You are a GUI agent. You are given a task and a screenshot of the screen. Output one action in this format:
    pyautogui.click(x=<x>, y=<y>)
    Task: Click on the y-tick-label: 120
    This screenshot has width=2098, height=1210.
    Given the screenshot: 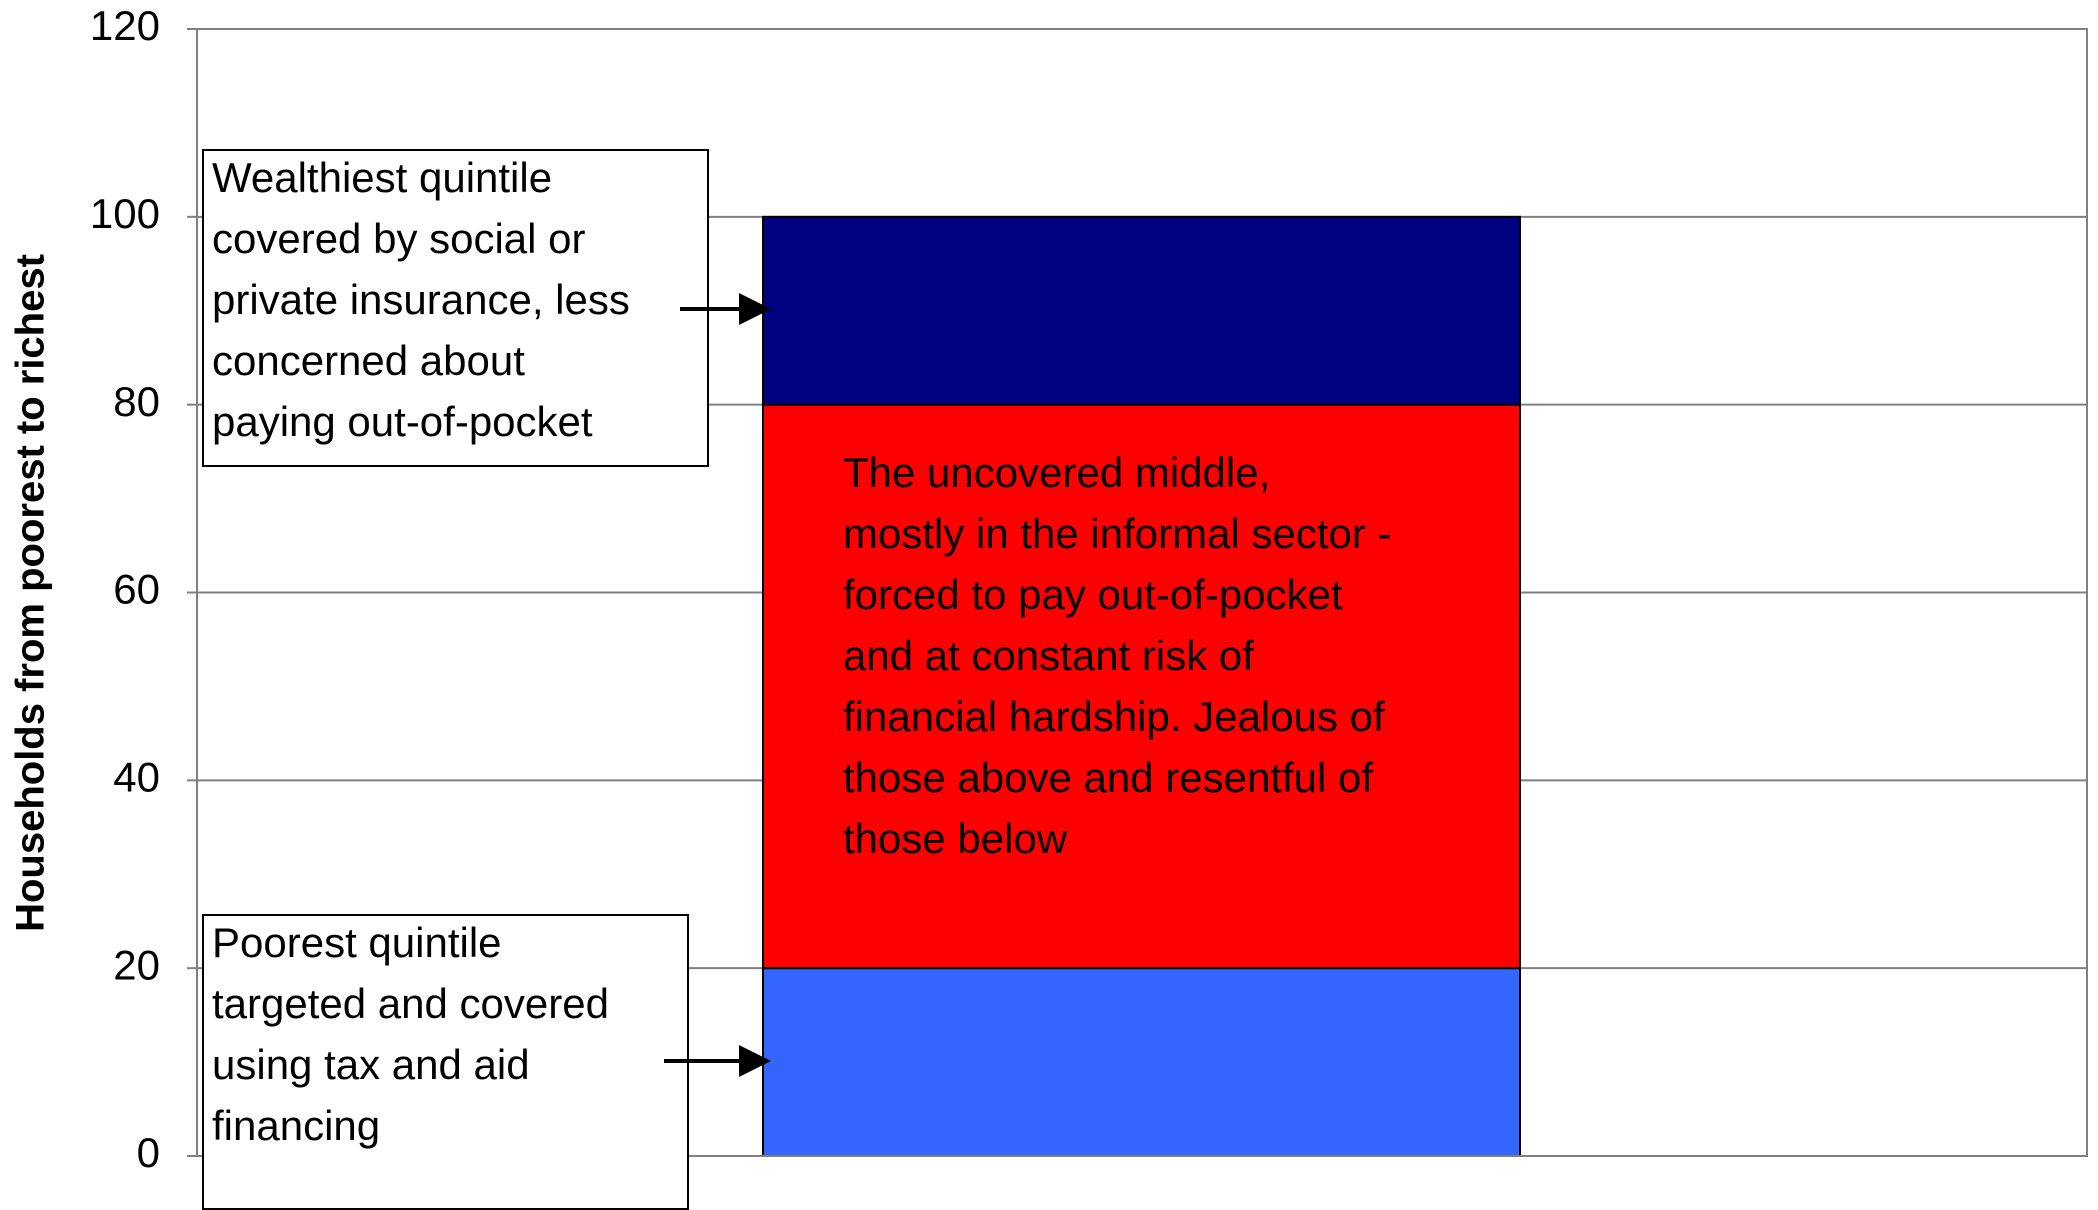 What is the action you would take?
    pyautogui.click(x=125, y=25)
    